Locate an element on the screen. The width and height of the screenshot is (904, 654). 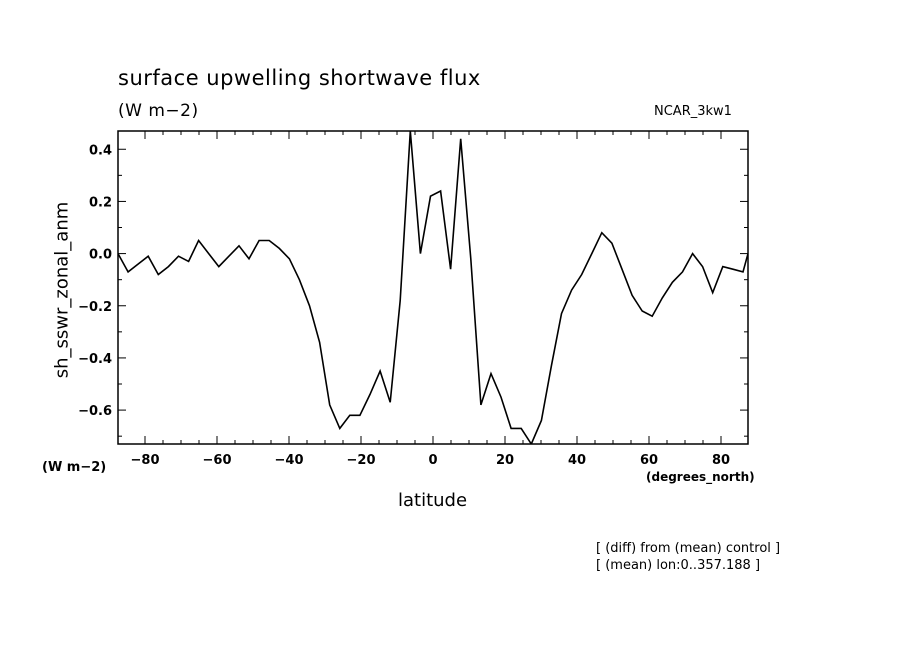
x-tick-label: −80 is located at coordinates (145, 460).